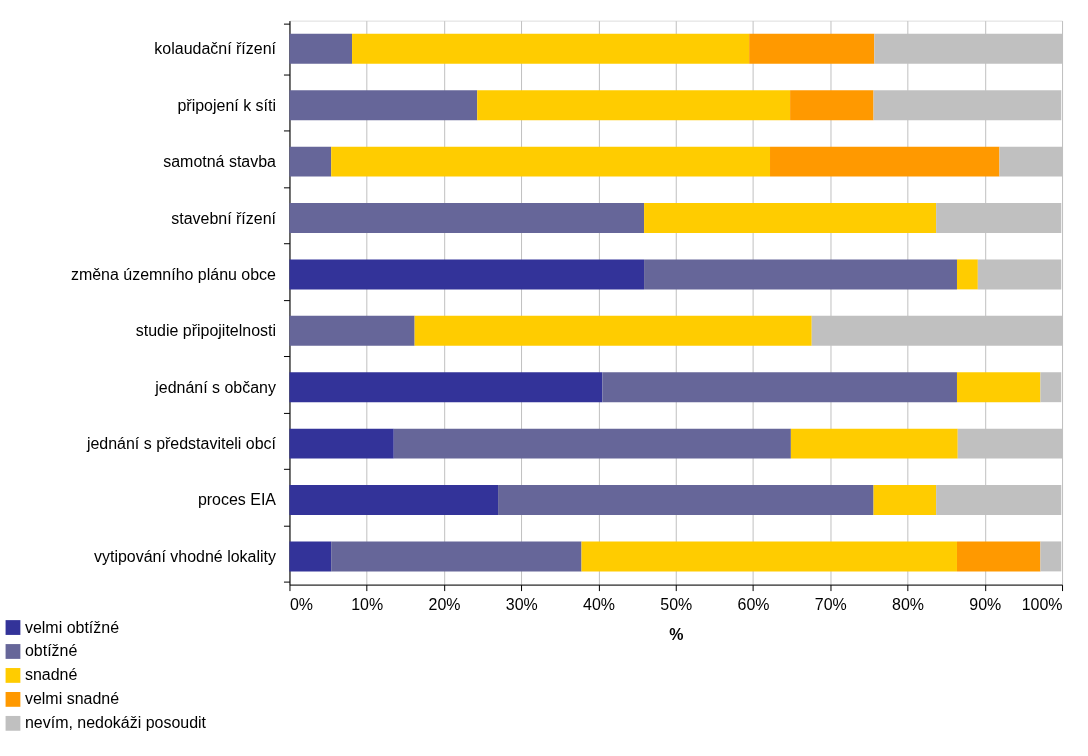  What do you see at coordinates (226, 105) in the screenshot?
I see `y-tick-label: připojení k síti` at bounding box center [226, 105].